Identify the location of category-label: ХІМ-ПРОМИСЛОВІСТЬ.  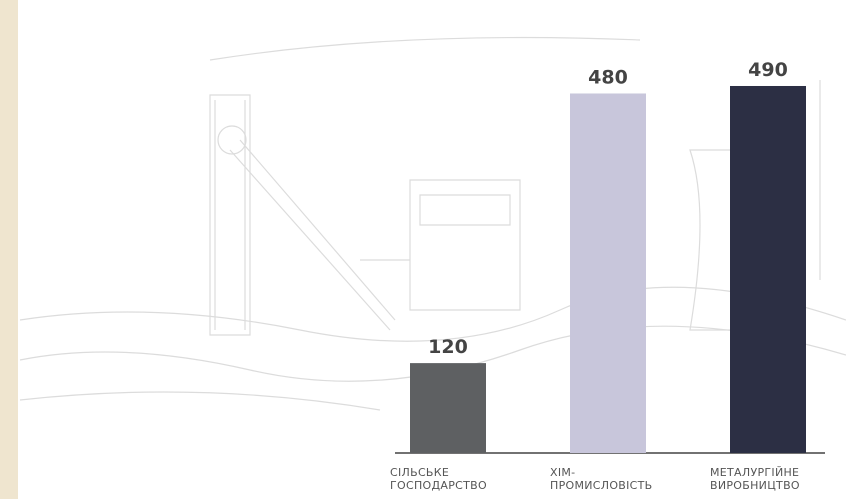
(601, 479).